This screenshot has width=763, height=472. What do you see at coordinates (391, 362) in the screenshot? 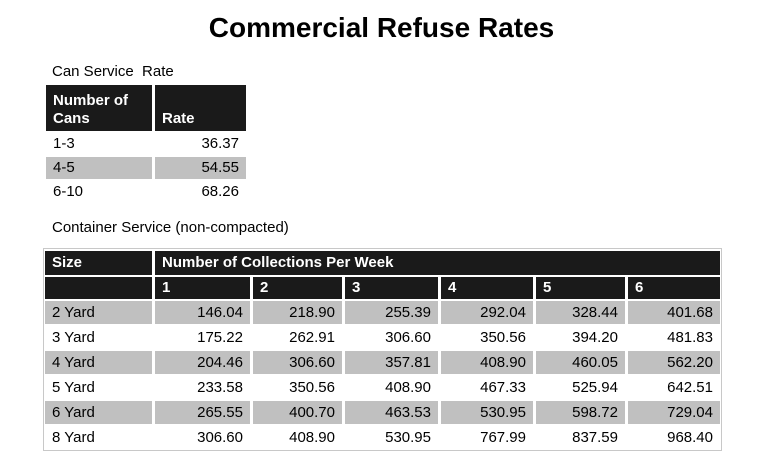
I see `table-cell: 357.81` at bounding box center [391, 362].